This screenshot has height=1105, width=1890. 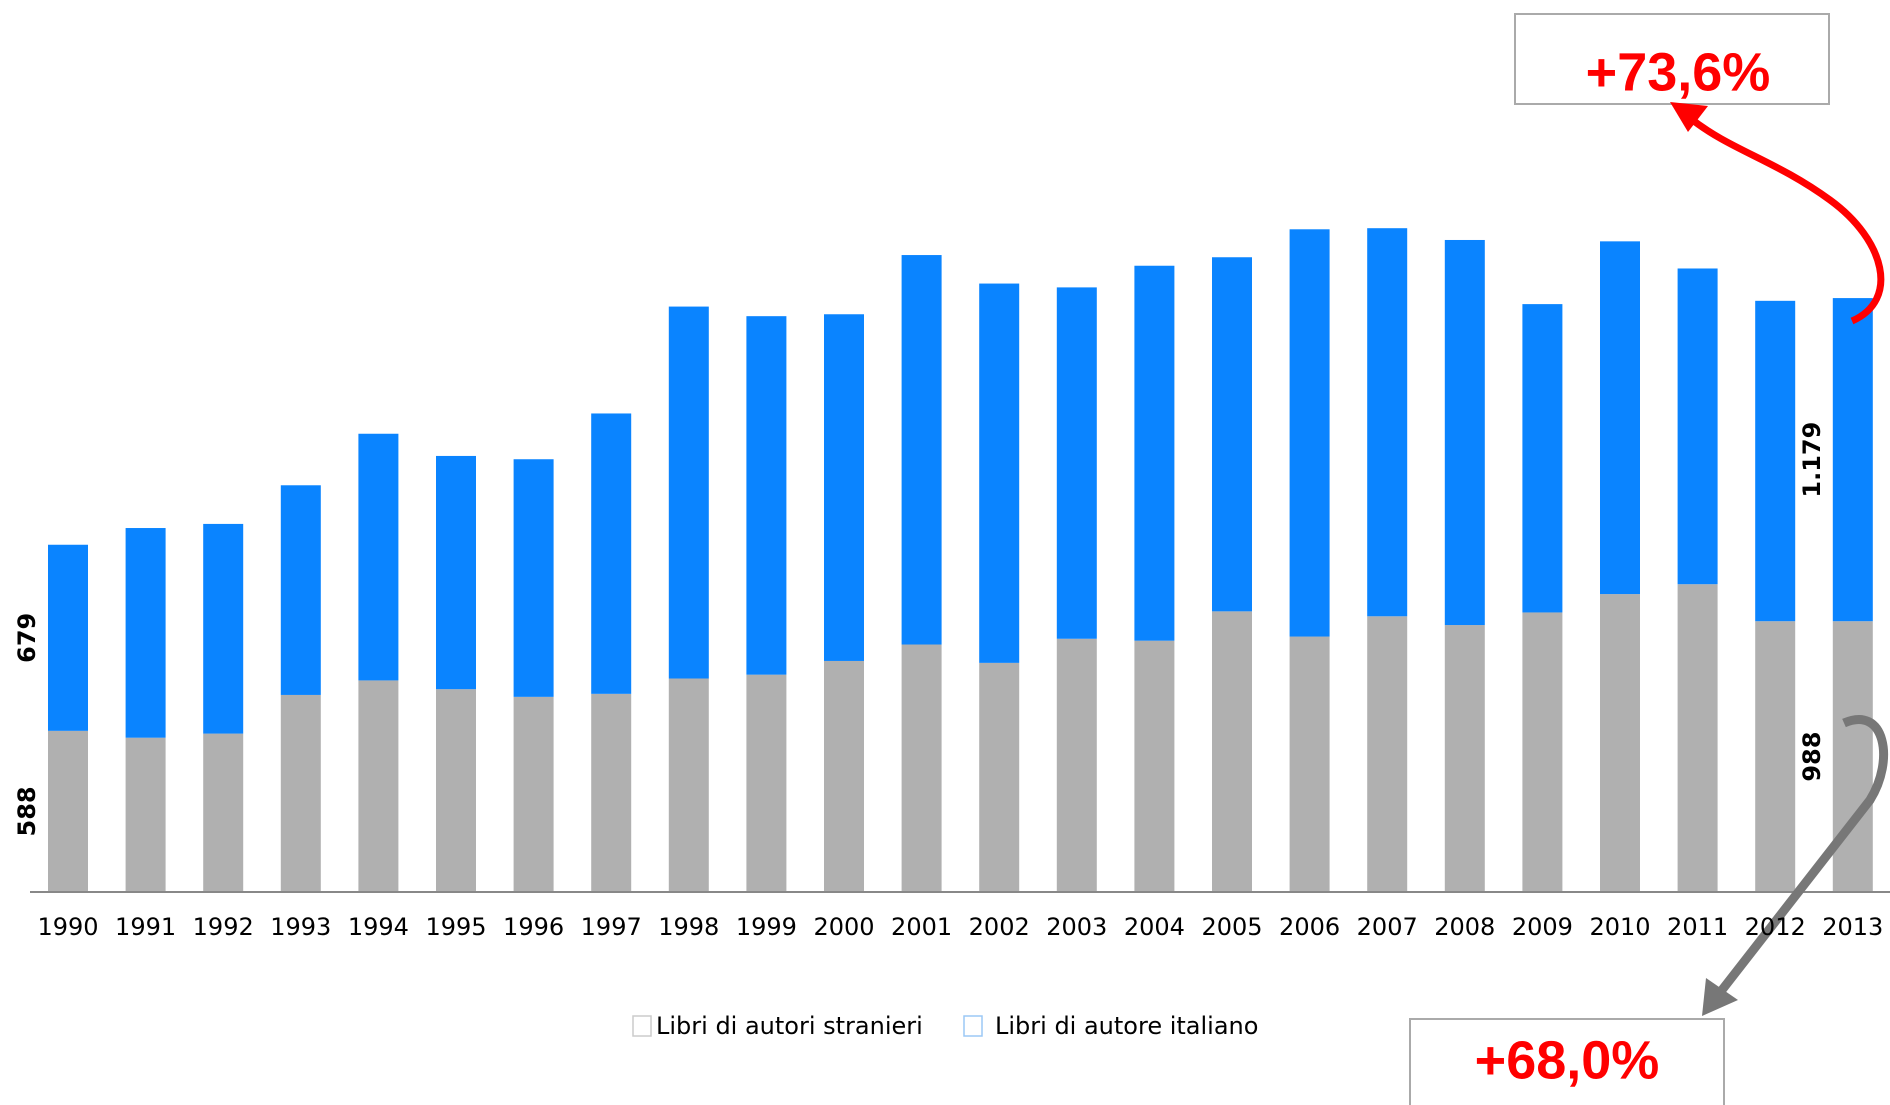 I want to click on data-label: 1.179, so click(x=1812, y=460).